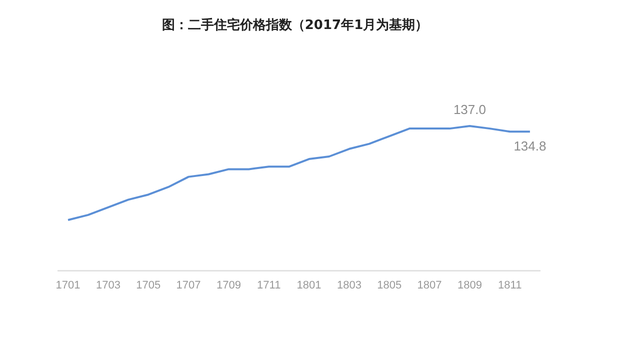 Image resolution: width=620 pixels, height=340 pixels. What do you see at coordinates (295, 25) in the screenshot?
I see `chart-title: 图：二手住宅价格指数（2017年1月为基期）` at bounding box center [295, 25].